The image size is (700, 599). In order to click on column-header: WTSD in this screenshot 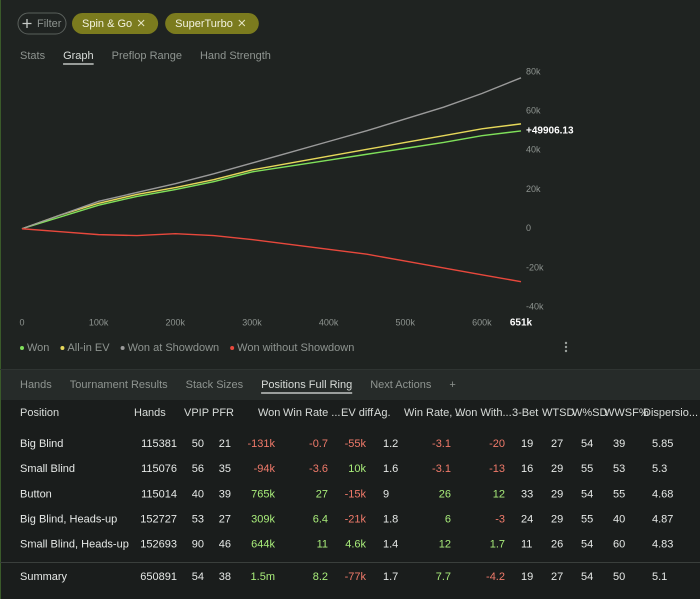, I will do `click(558, 413)`.